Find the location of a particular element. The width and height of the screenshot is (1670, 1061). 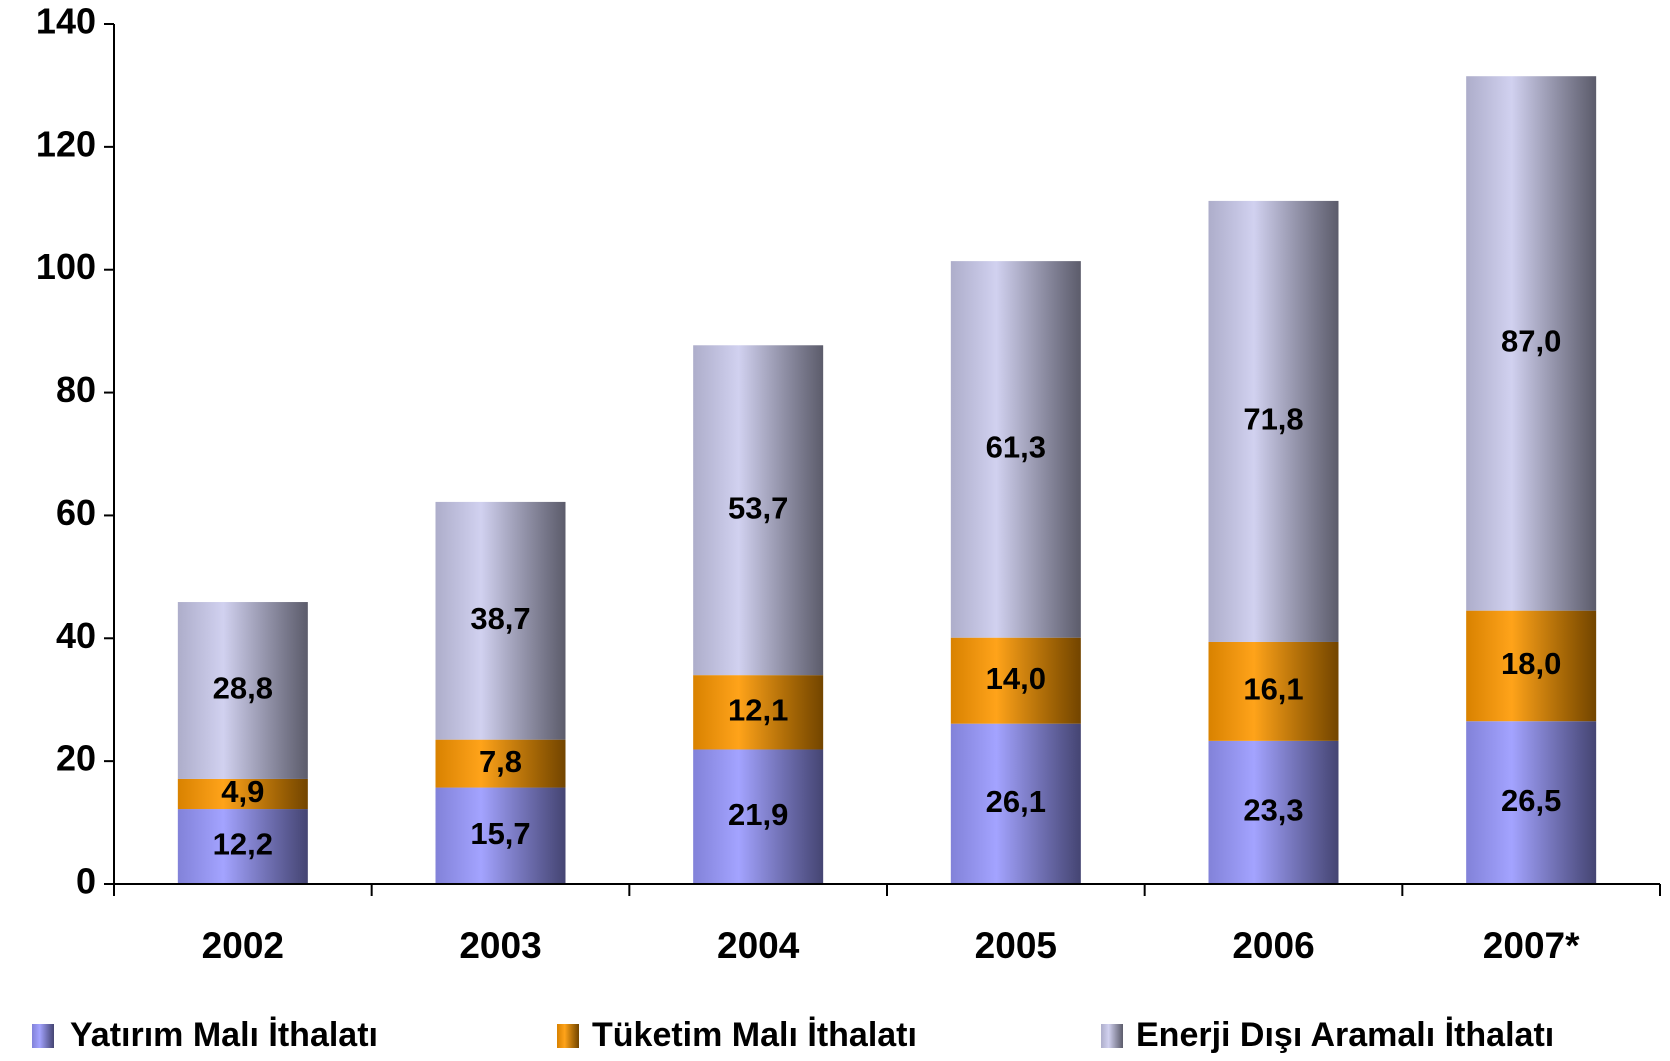

x-tick-label: 2004 is located at coordinates (758, 945).